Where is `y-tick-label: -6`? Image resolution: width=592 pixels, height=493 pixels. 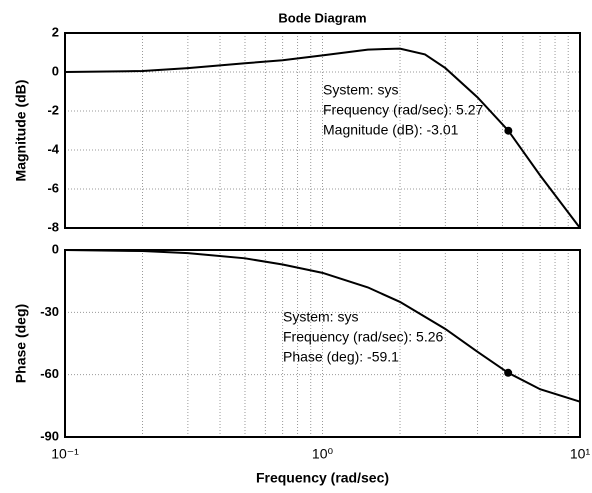
y-tick-label: -6 is located at coordinates (53, 187).